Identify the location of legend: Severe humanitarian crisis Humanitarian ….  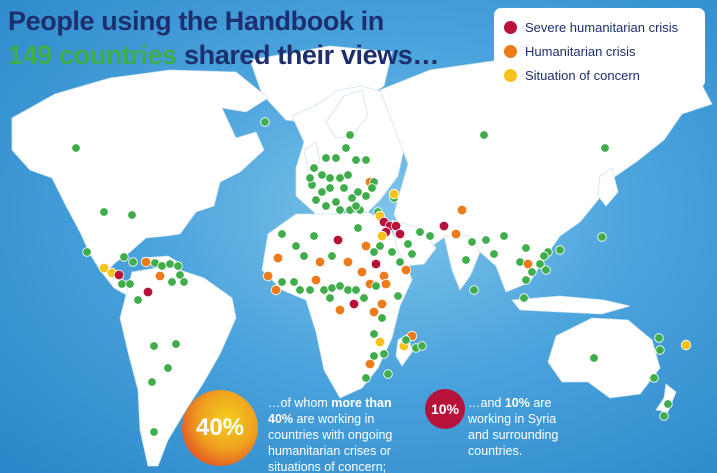
(599, 48).